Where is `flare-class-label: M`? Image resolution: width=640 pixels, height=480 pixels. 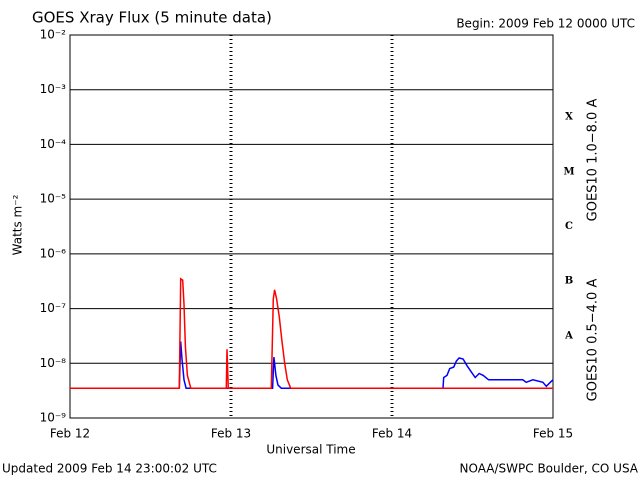 flare-class-label: M is located at coordinates (568, 171).